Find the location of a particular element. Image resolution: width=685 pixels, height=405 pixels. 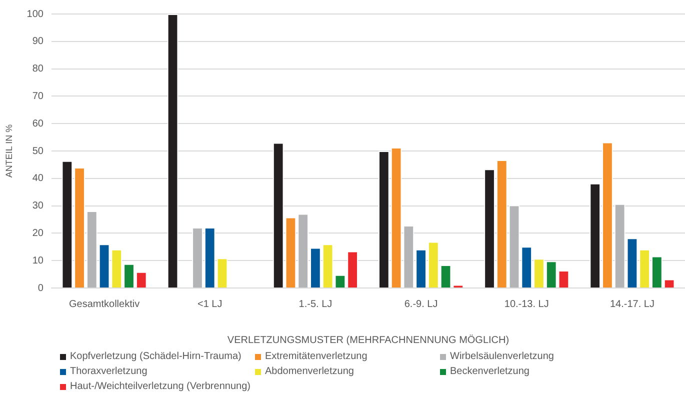

y-axis-title: ANTEIL IN % is located at coordinates (9, 151).